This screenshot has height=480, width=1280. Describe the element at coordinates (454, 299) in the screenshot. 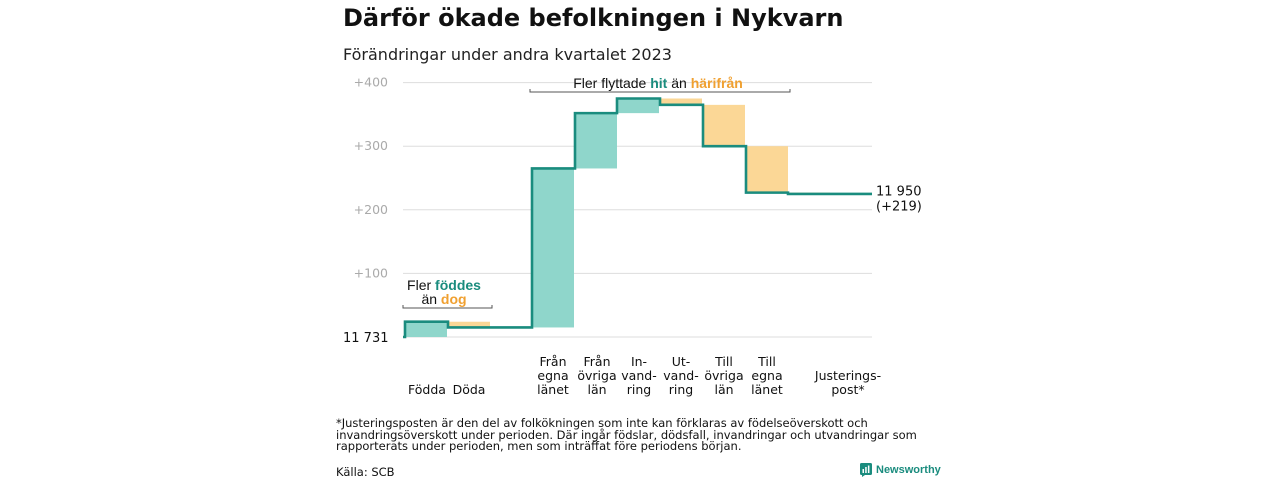

I see `annotation-highlight-decrease: dog` at that location.